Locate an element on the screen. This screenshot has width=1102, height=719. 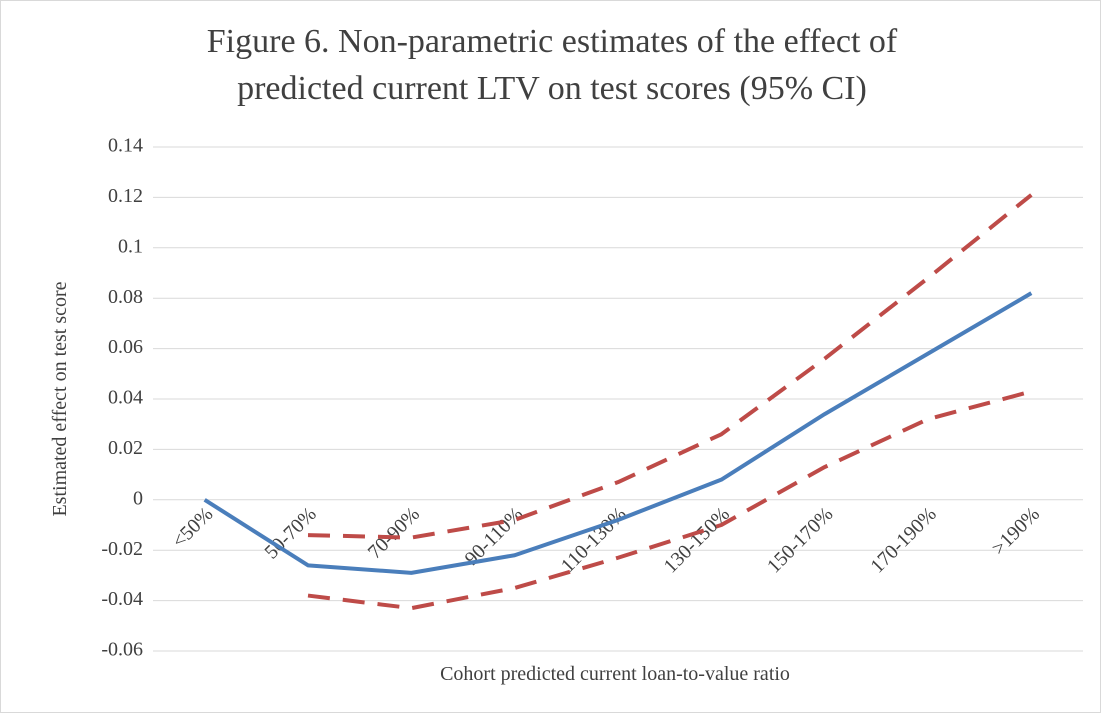
y-tick-label: 0.04 is located at coordinates (125, 398).